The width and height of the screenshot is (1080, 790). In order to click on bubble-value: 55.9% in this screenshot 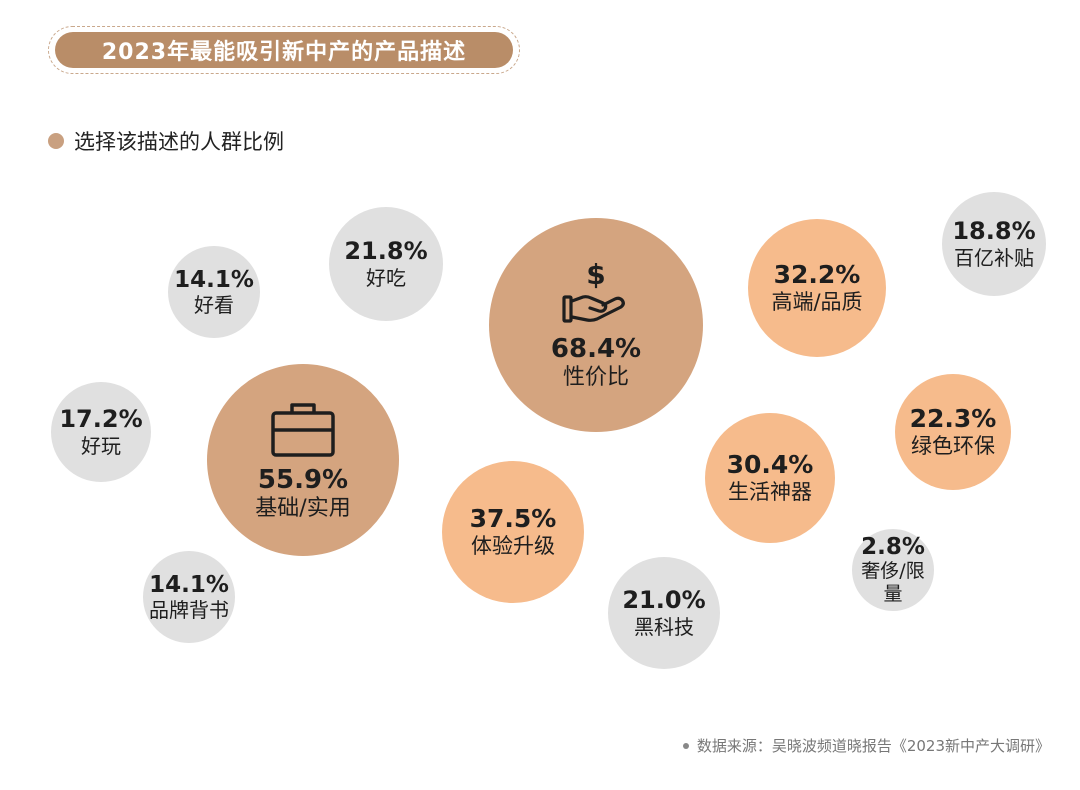, I will do `click(303, 479)`.